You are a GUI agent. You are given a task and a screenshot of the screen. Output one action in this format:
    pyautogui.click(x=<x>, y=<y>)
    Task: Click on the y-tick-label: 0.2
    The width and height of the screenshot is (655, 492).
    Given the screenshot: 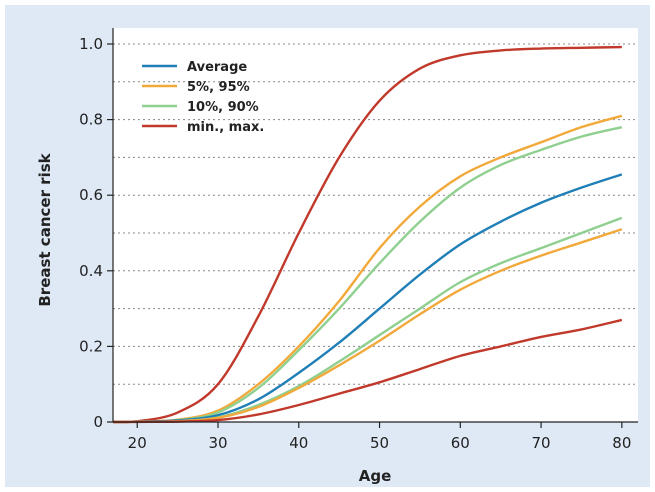 What is the action you would take?
    pyautogui.click(x=91, y=346)
    